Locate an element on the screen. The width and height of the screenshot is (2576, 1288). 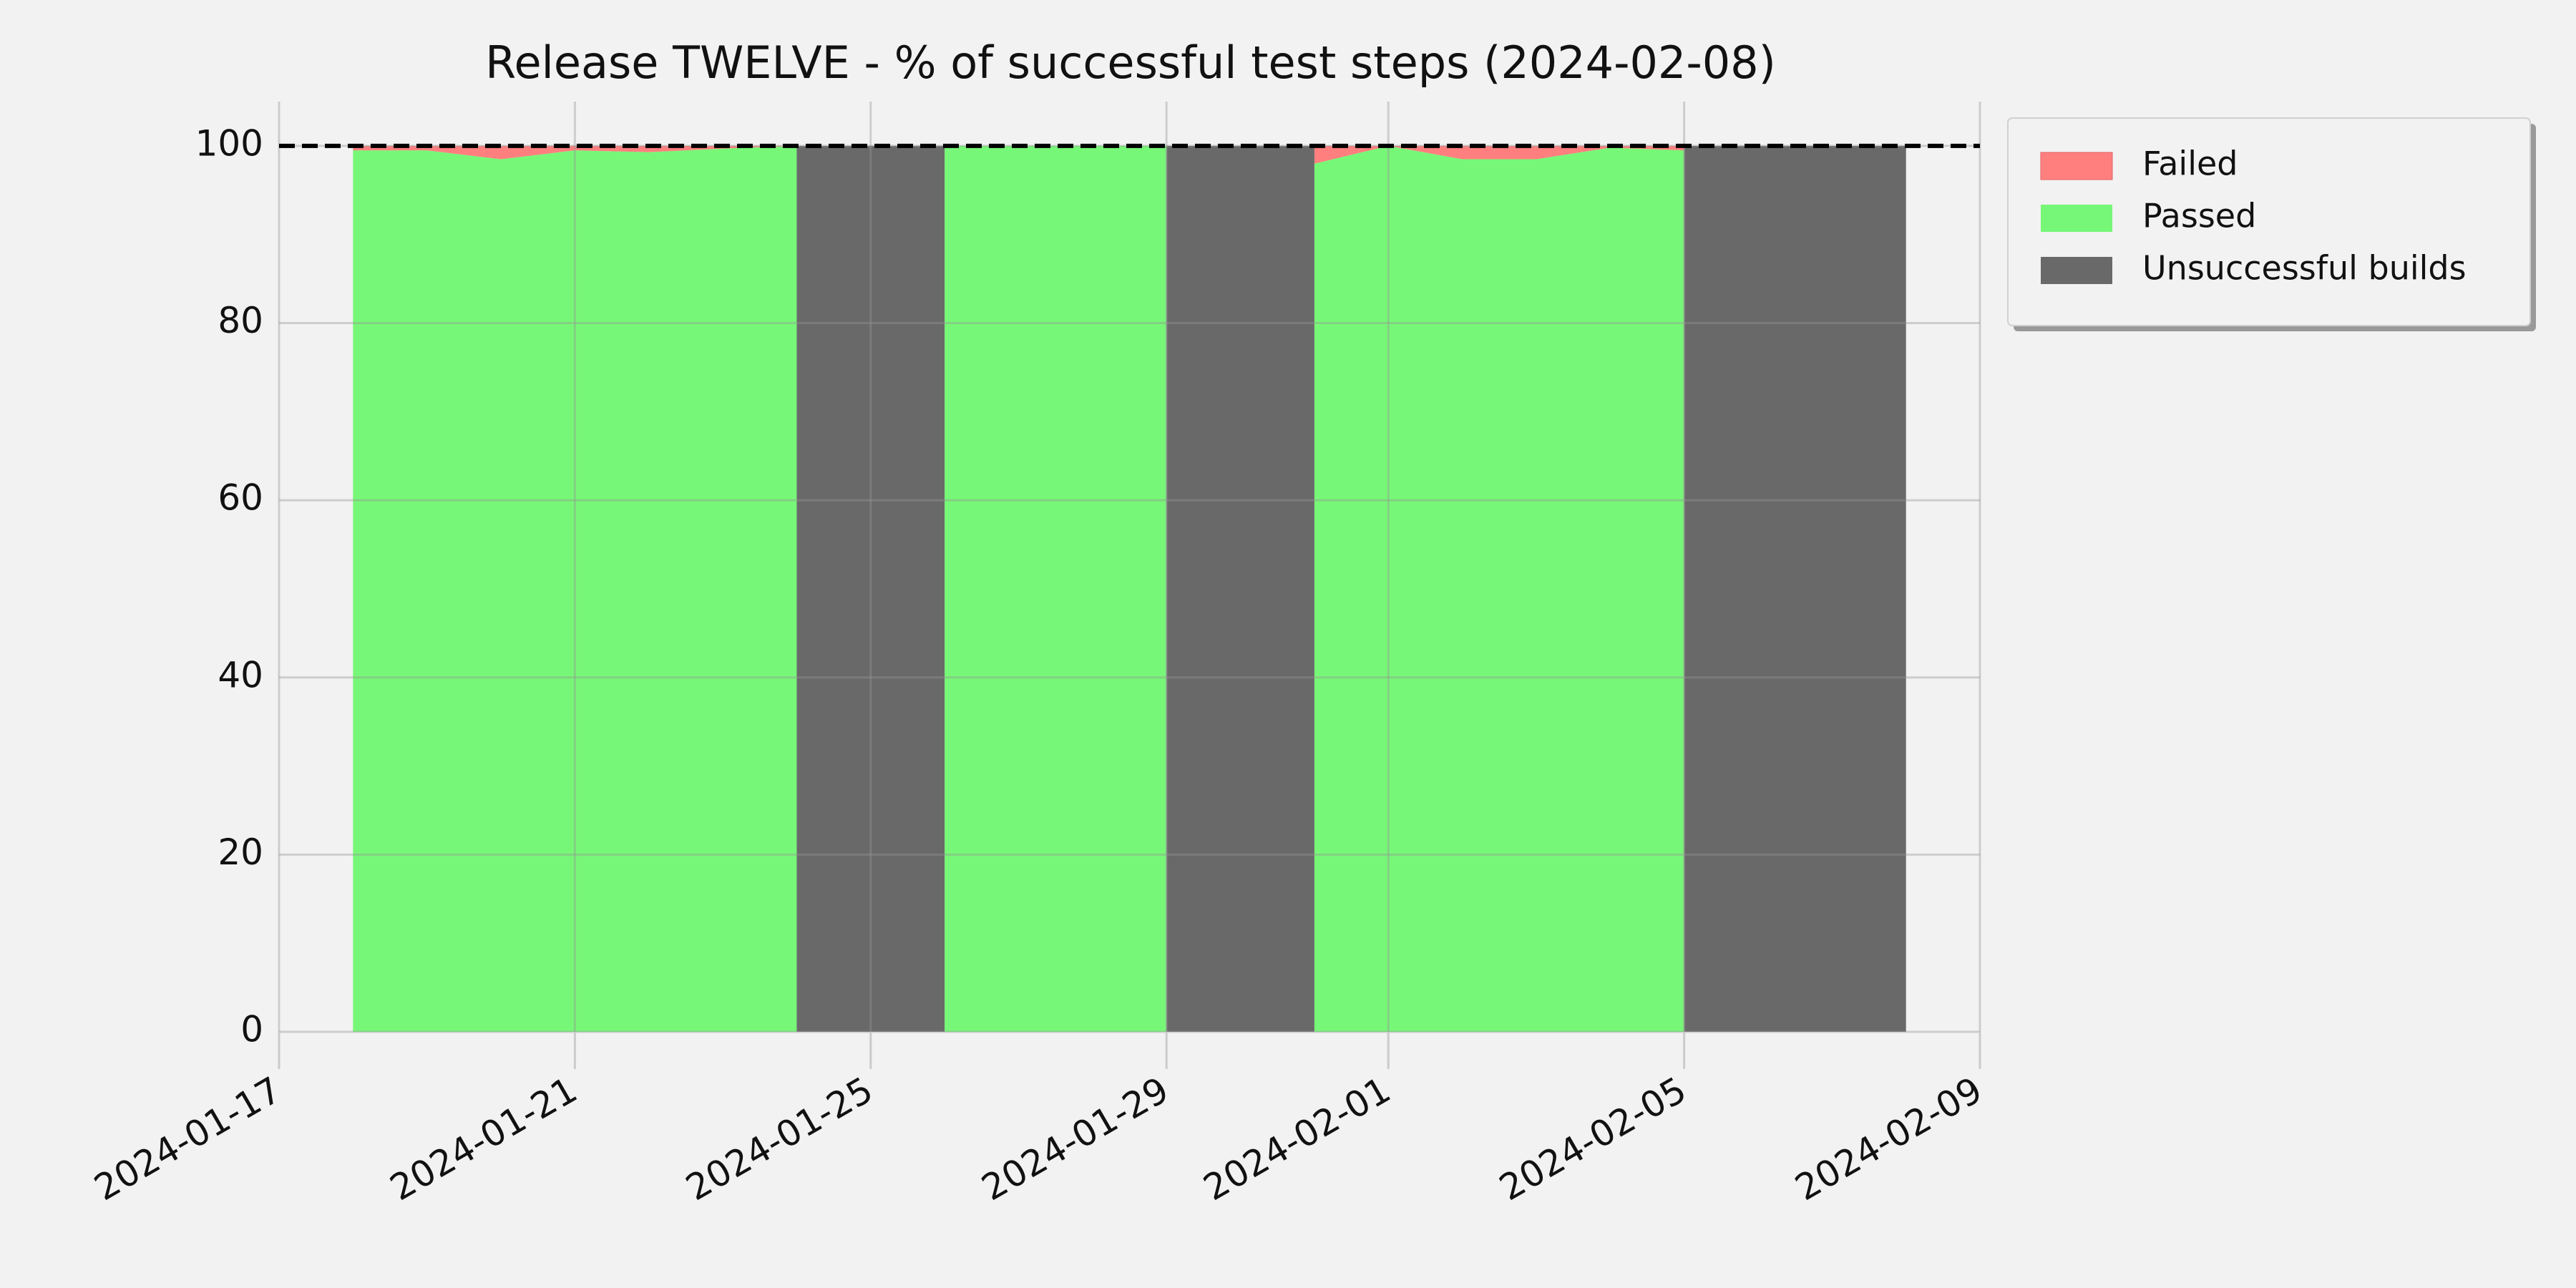
legend-label: Passed is located at coordinates (2199, 216).